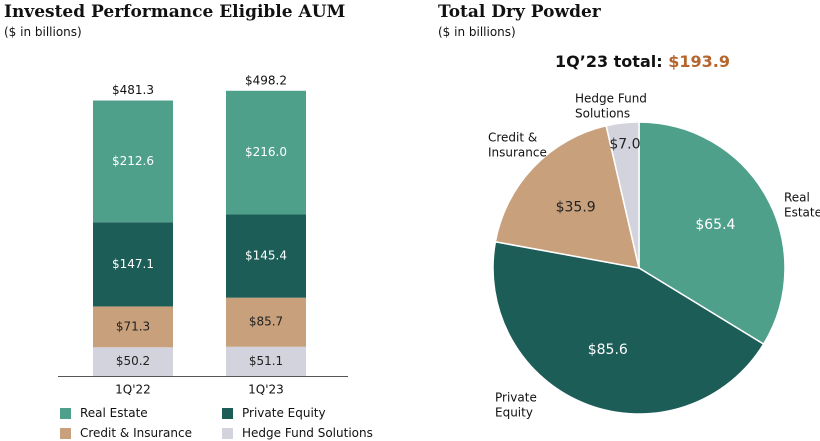 The image size is (820, 441). I want to click on bar-data-label: $216.0, so click(266, 152).